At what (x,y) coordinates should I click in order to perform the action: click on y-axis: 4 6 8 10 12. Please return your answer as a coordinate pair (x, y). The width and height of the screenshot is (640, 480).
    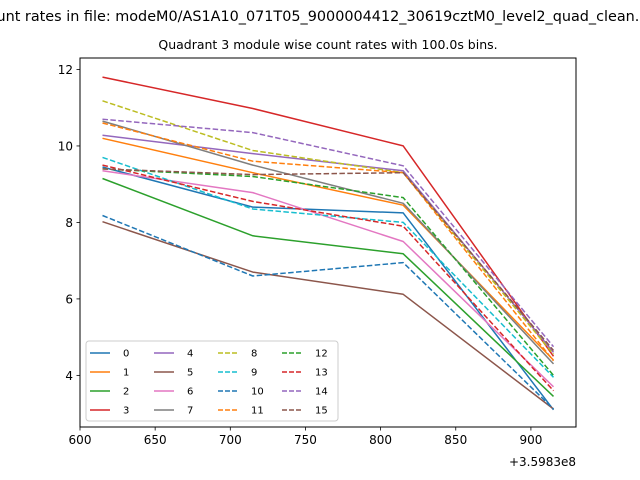
    Looking at the image, I should click on (69, 223).